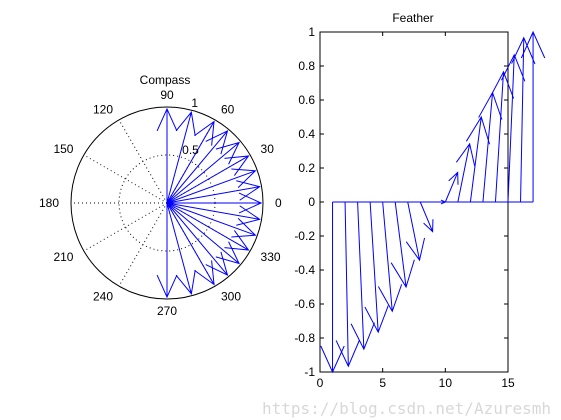  What do you see at coordinates (103, 109) in the screenshot?
I see `compass-angle-label: 120` at bounding box center [103, 109].